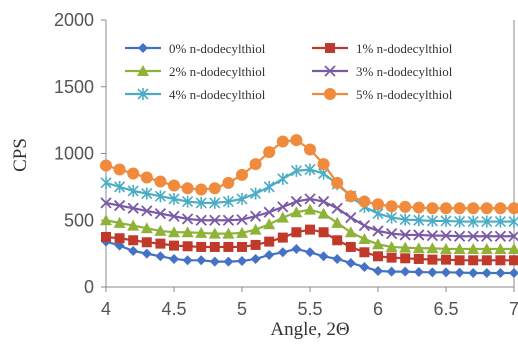 This screenshot has height=345, width=518. I want to click on legend-item: 0% n-dodecylthiol, so click(195, 48).